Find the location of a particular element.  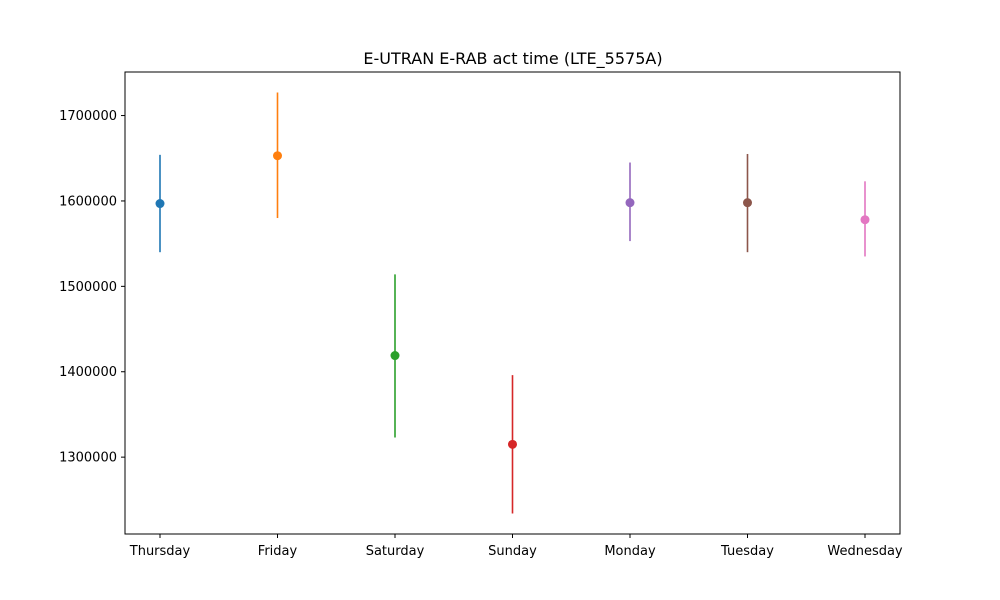

x-tick-label: Thursday is located at coordinates (160, 551).